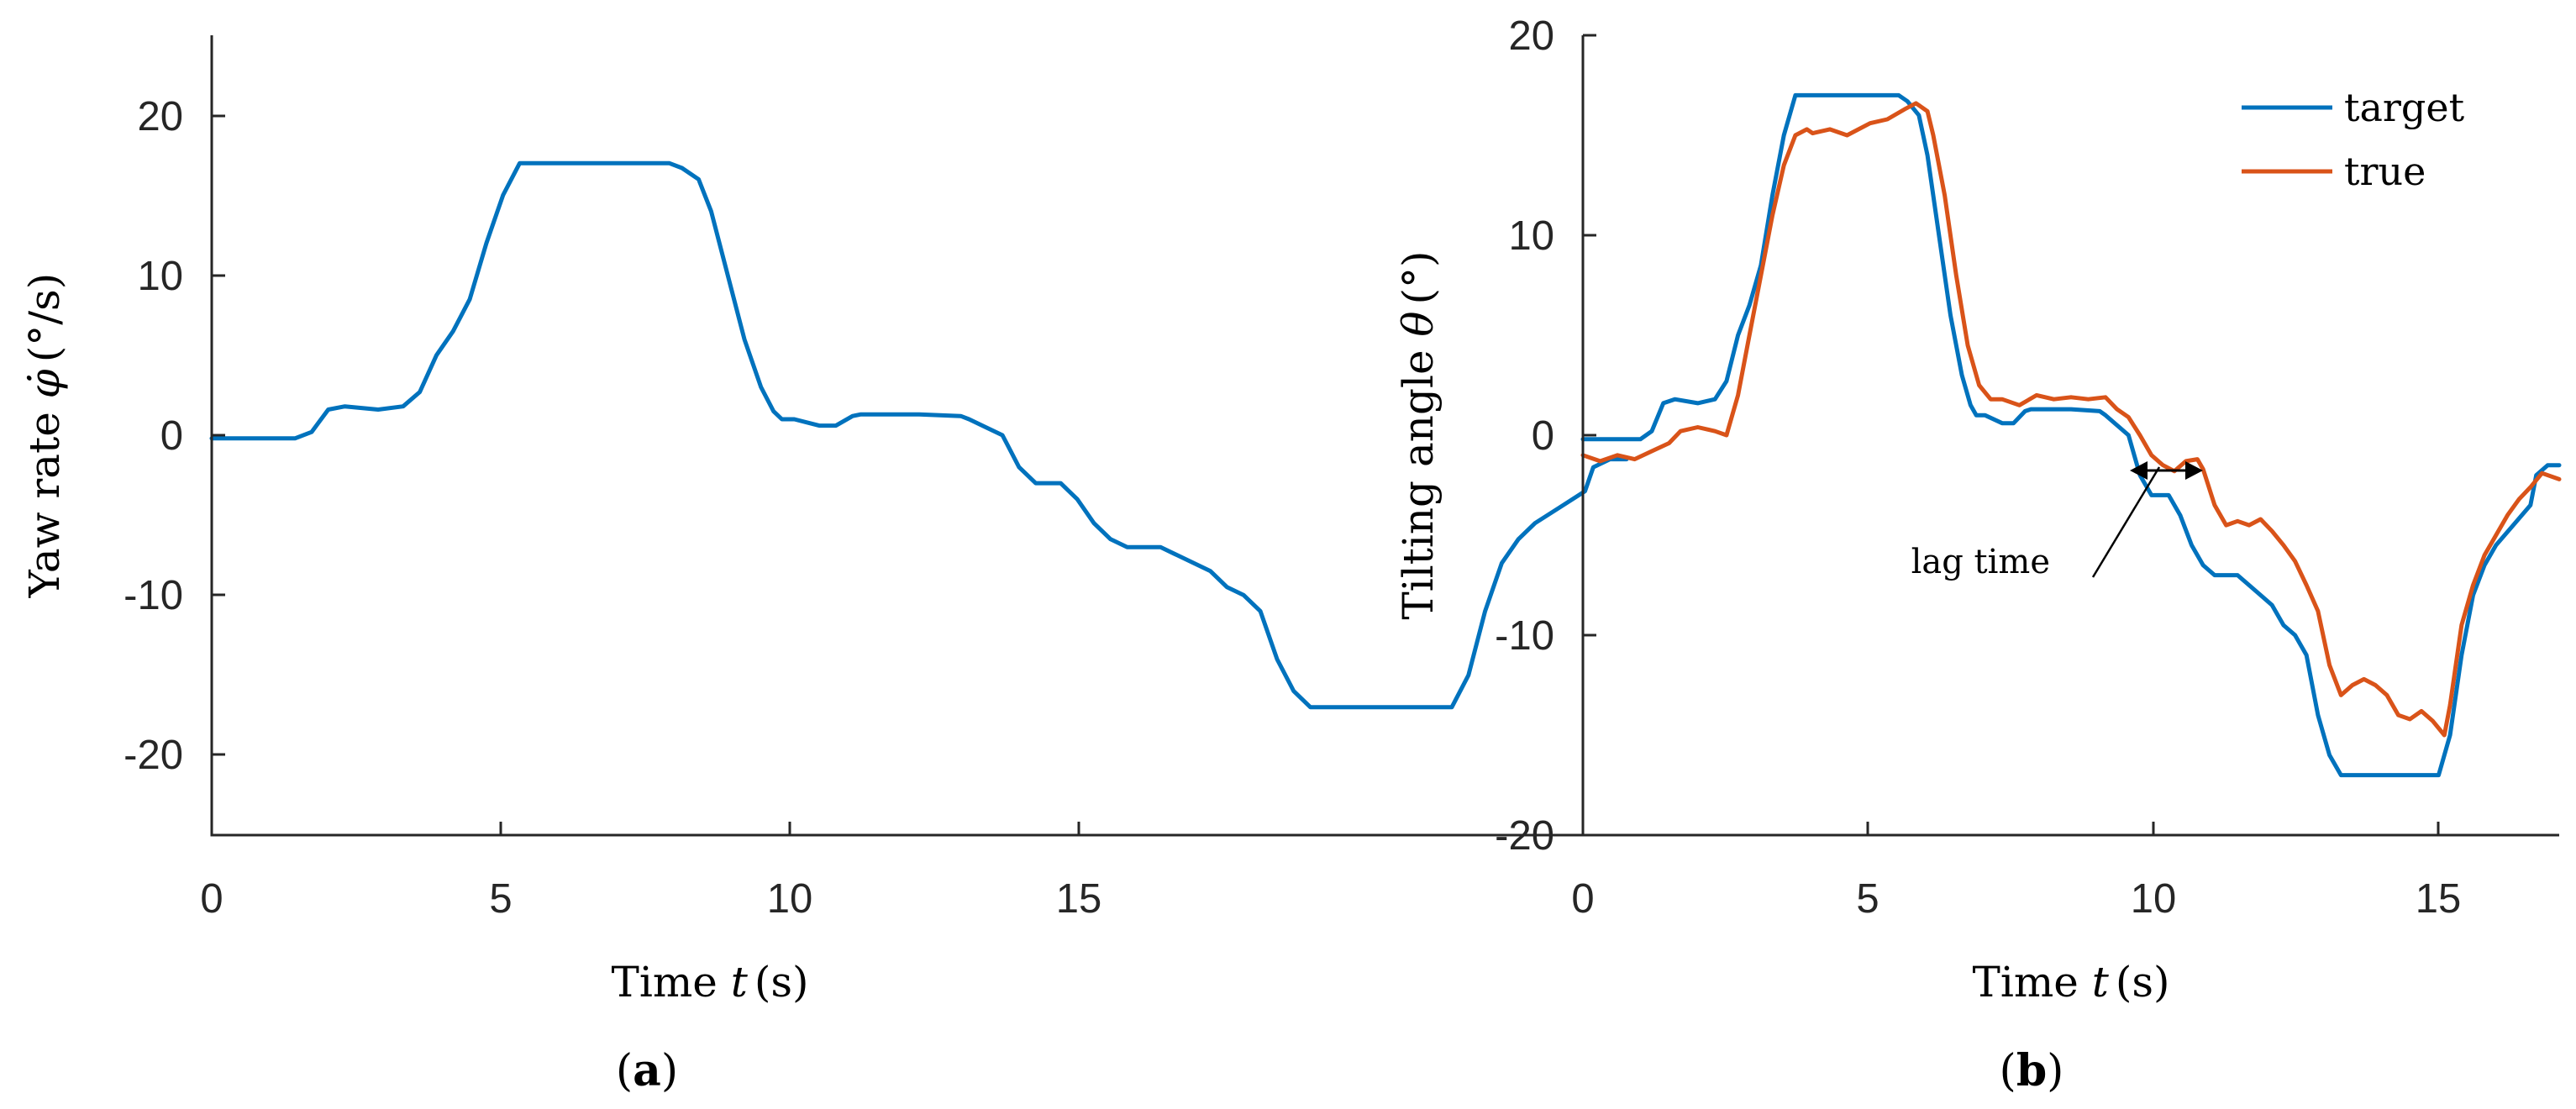  I want to click on lag-arrow-right-head, so click(2194, 470).